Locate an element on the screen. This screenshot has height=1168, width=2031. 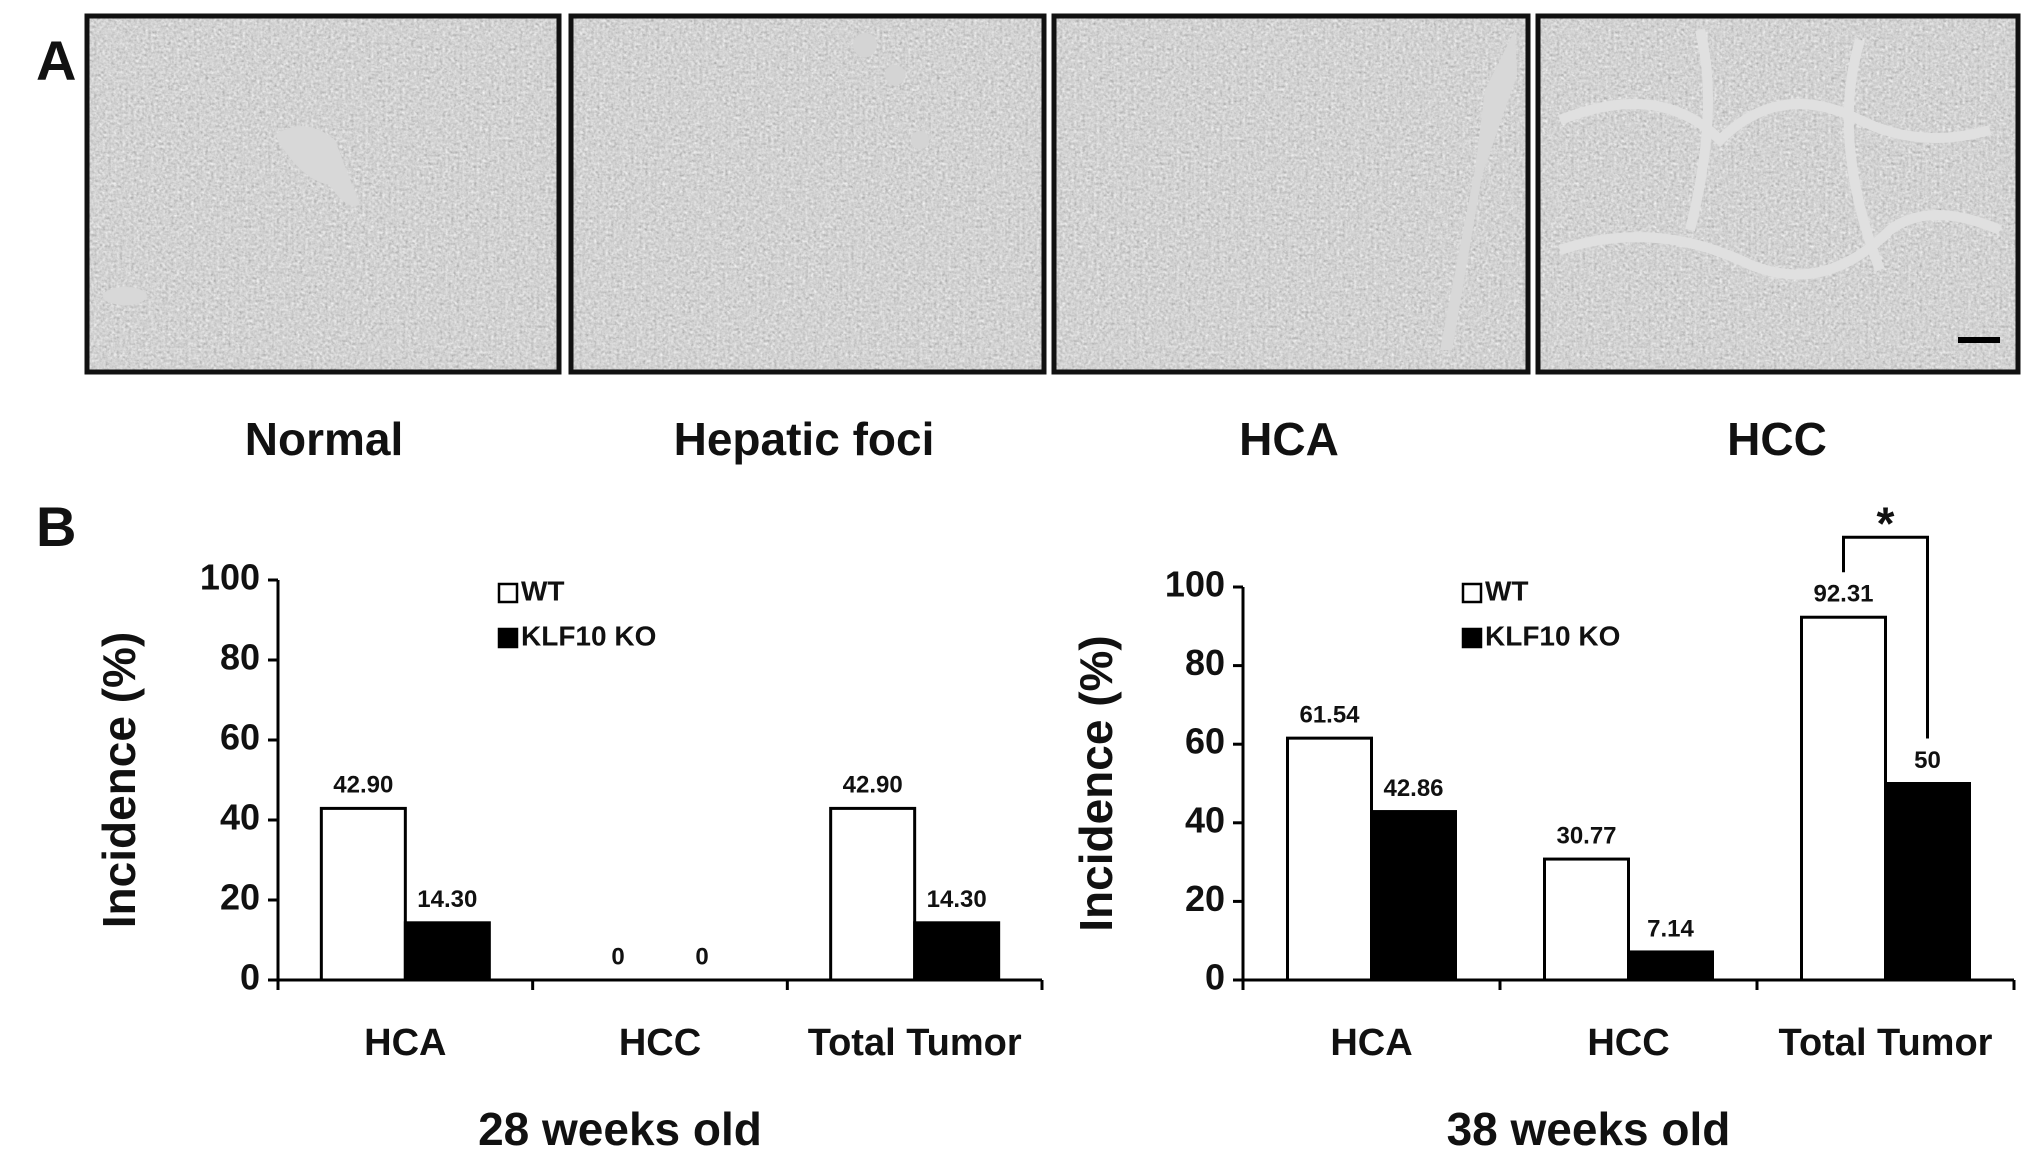
panel-label: B is located at coordinates (56, 526).